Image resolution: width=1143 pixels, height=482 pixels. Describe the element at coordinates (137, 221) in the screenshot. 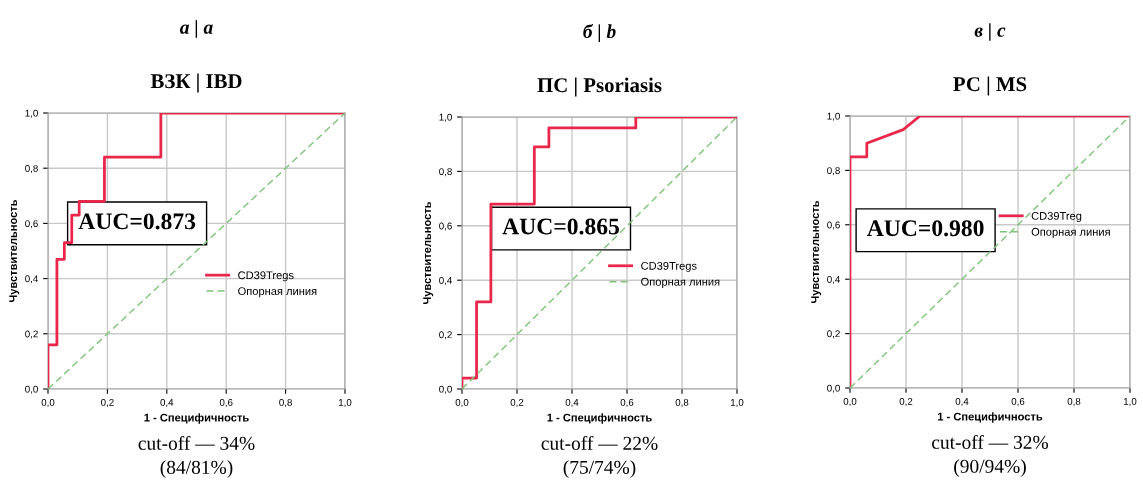

I see `annotation: AUC=0.873` at that location.